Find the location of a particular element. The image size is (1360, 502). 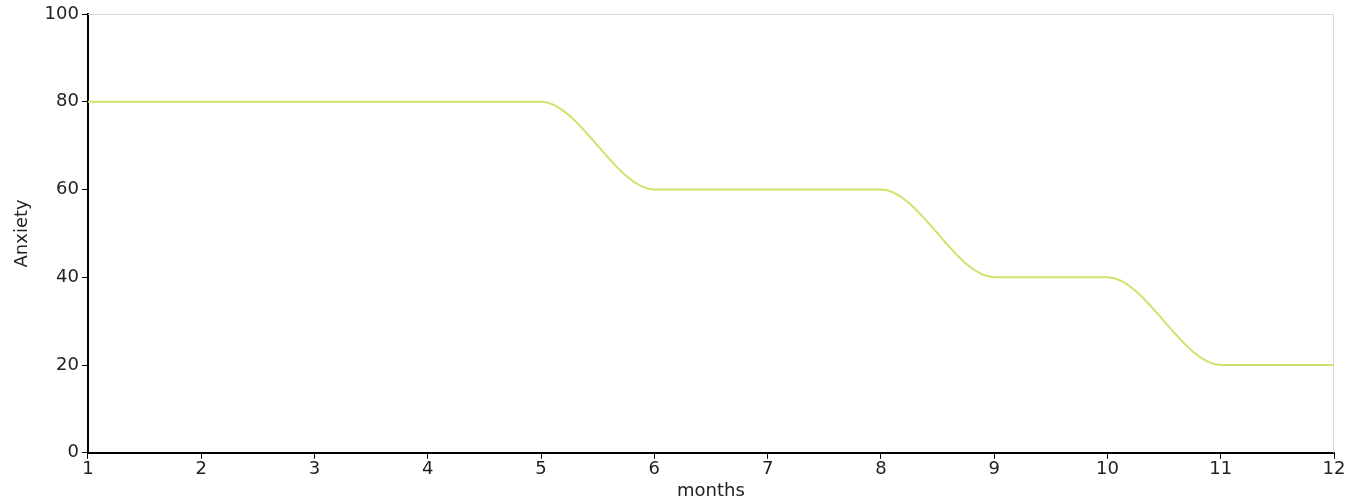

y-tick-label: 100 is located at coordinates (61, 12).